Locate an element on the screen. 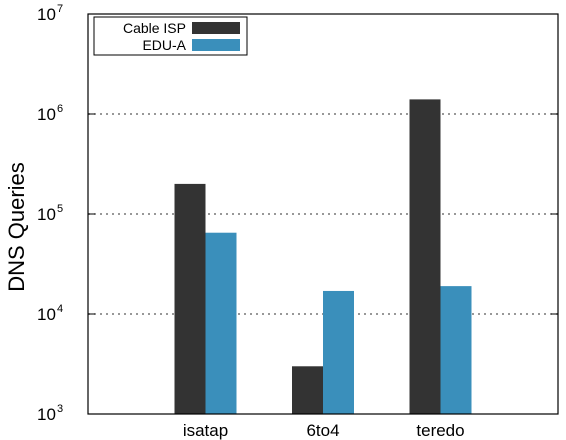 This screenshot has width=566, height=440. legend-label: EDU-A is located at coordinates (164, 45).